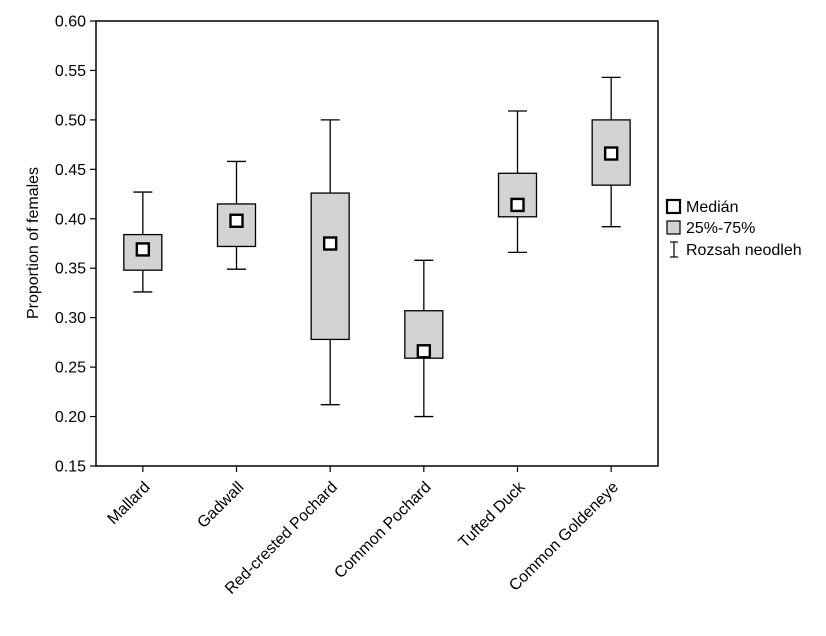 The width and height of the screenshot is (826, 636). I want to click on y-tick-label: 0.35, so click(70, 269).